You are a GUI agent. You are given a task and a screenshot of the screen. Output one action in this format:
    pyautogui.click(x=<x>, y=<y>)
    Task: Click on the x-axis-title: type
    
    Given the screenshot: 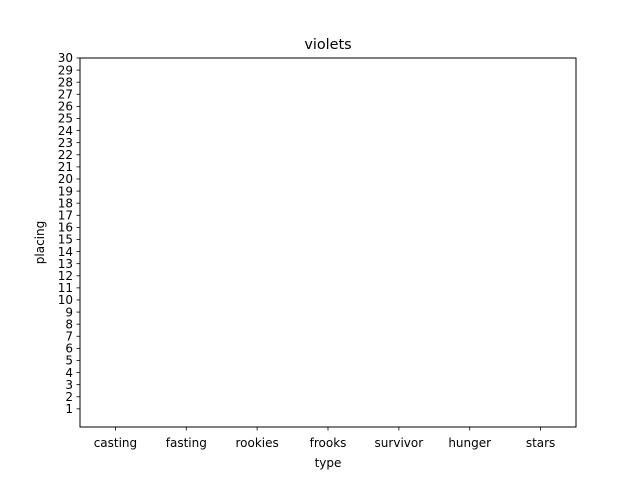 What is the action you would take?
    pyautogui.click(x=328, y=463)
    